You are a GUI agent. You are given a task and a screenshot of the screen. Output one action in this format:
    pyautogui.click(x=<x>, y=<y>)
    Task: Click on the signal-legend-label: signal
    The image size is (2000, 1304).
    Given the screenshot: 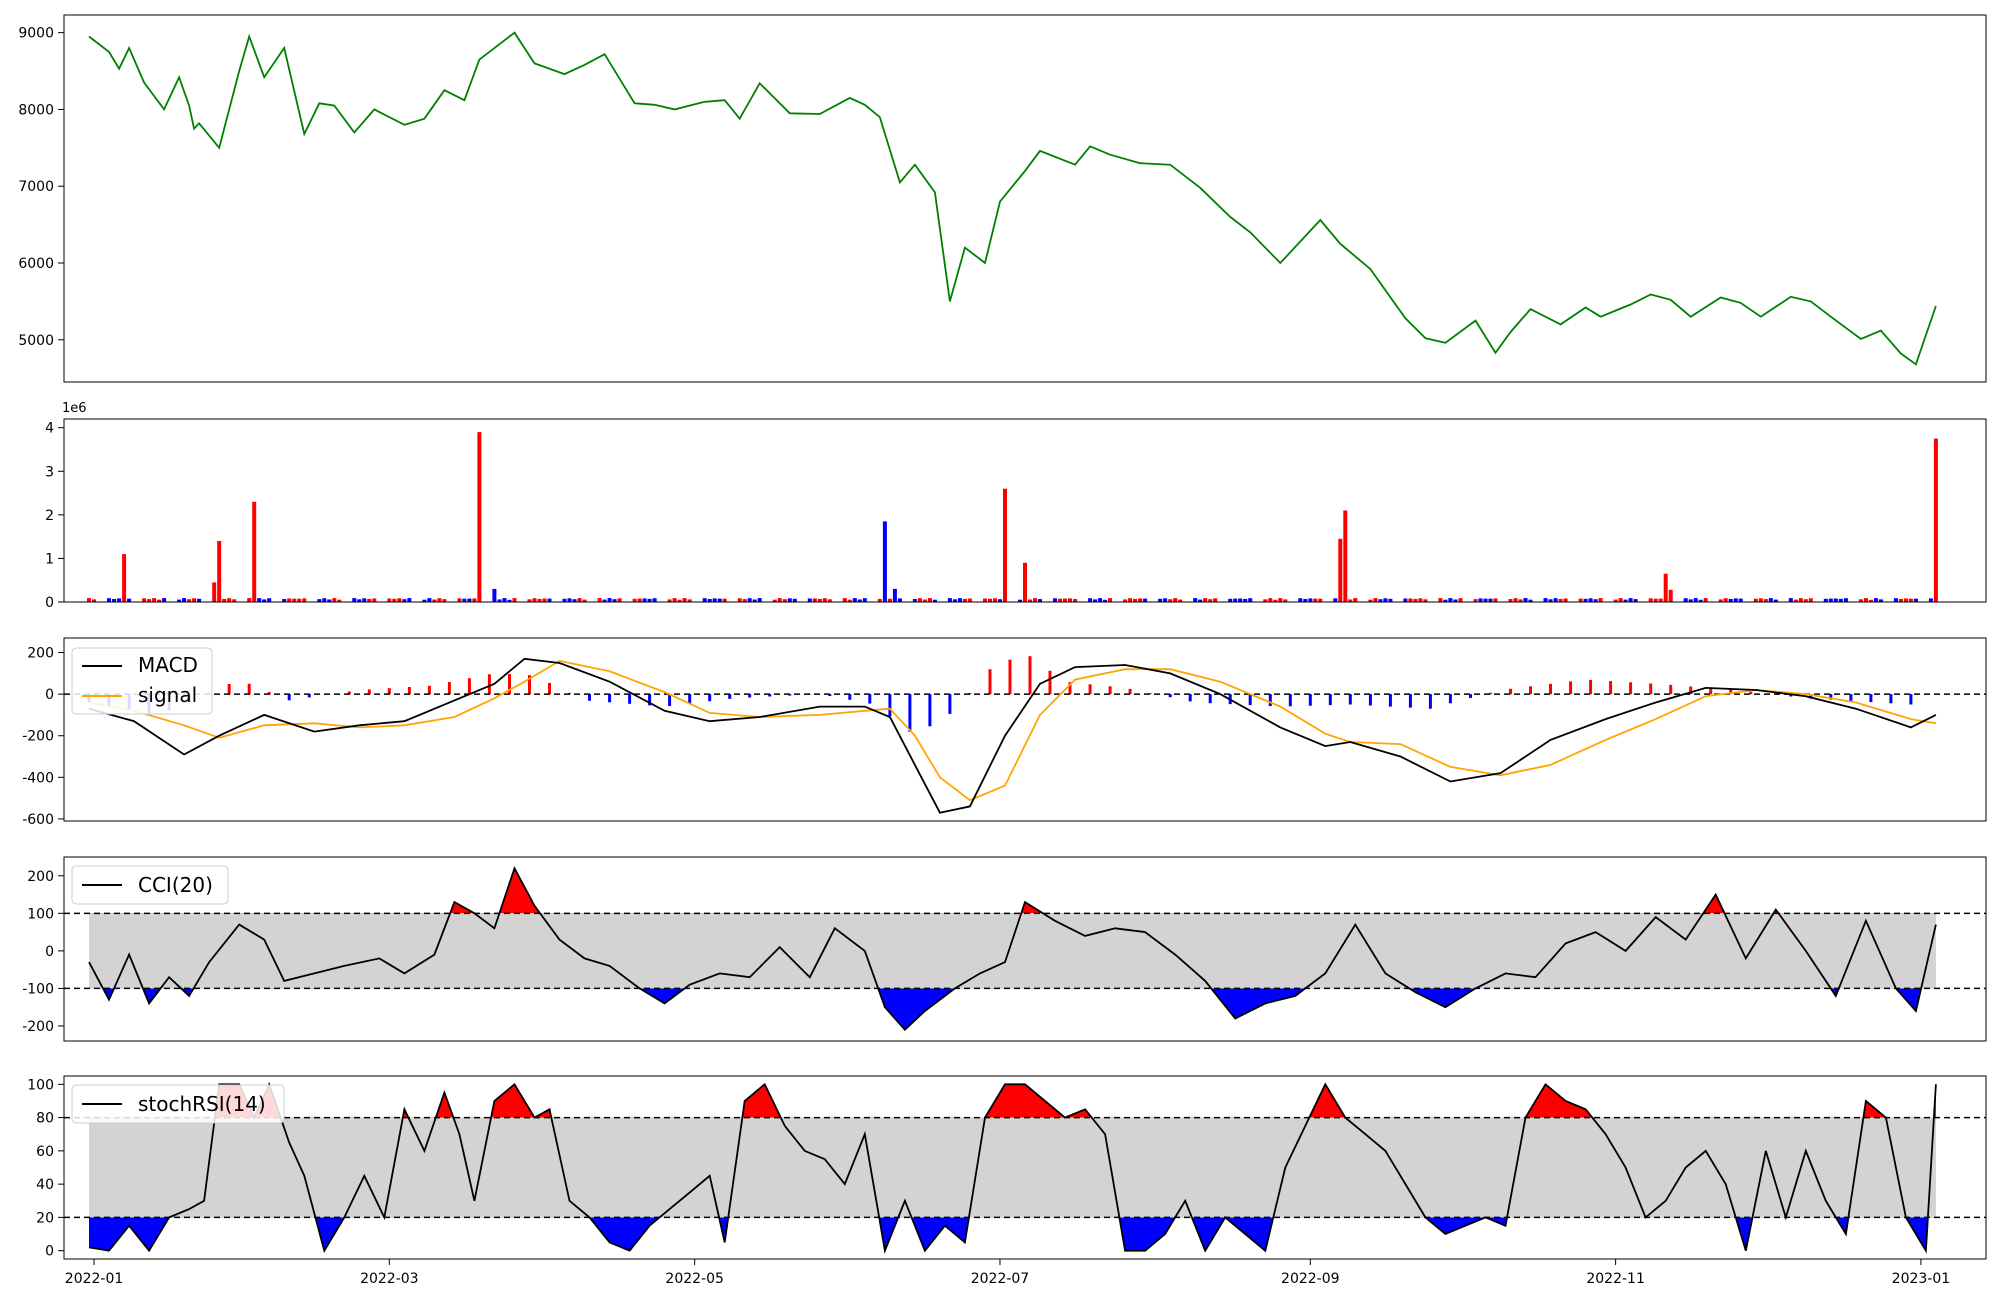 What is the action you would take?
    pyautogui.click(x=167, y=695)
    